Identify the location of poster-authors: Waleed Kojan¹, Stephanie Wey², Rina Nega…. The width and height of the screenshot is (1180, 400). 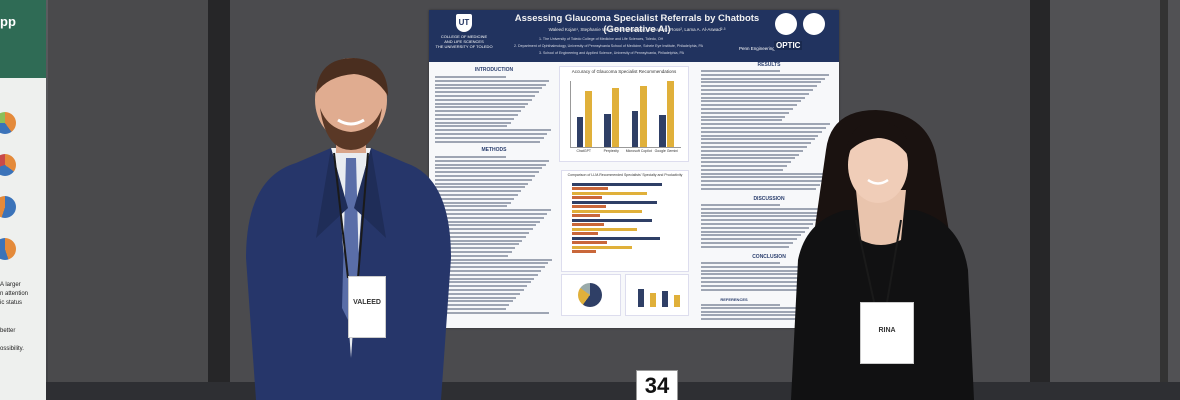
(637, 29).